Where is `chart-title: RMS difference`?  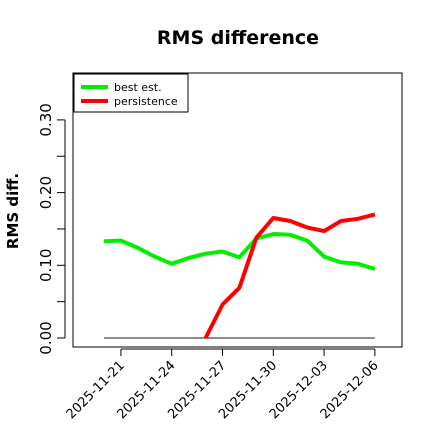
chart-title: RMS difference is located at coordinates (238, 38).